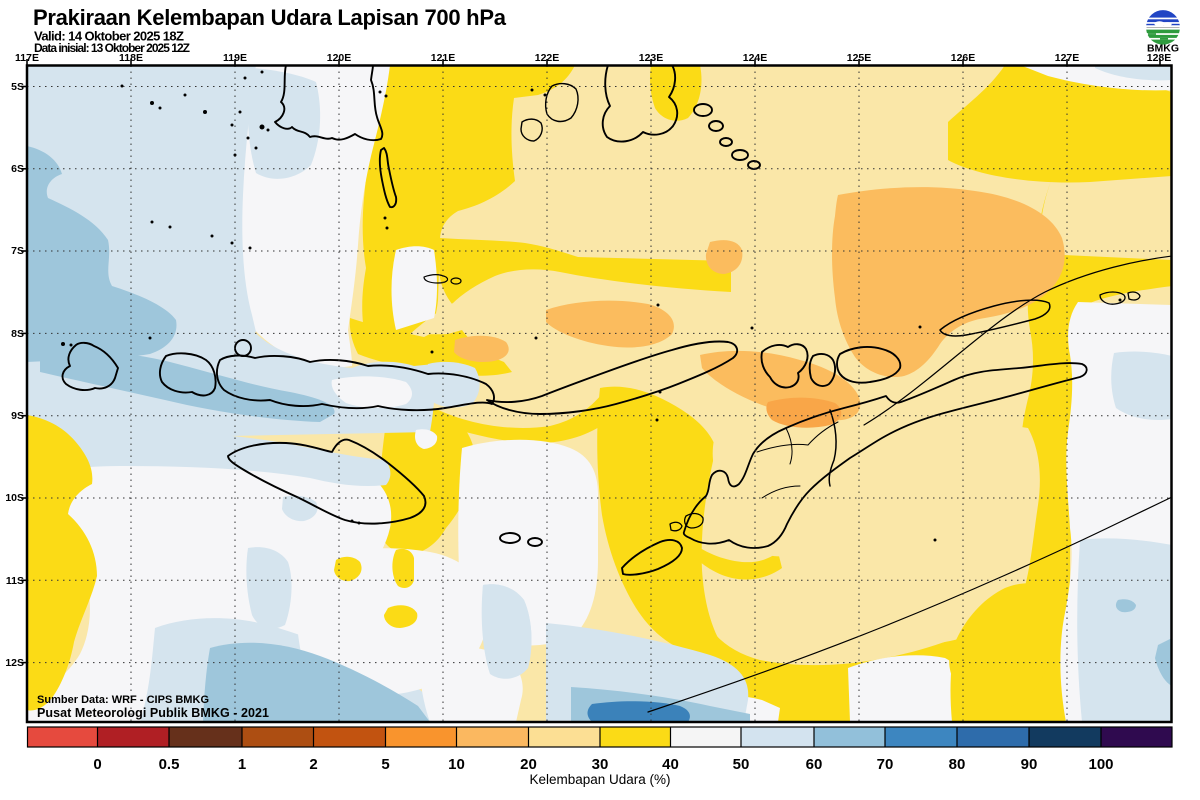 The width and height of the screenshot is (1200, 800). I want to click on svg-text: 2, so click(313, 764).